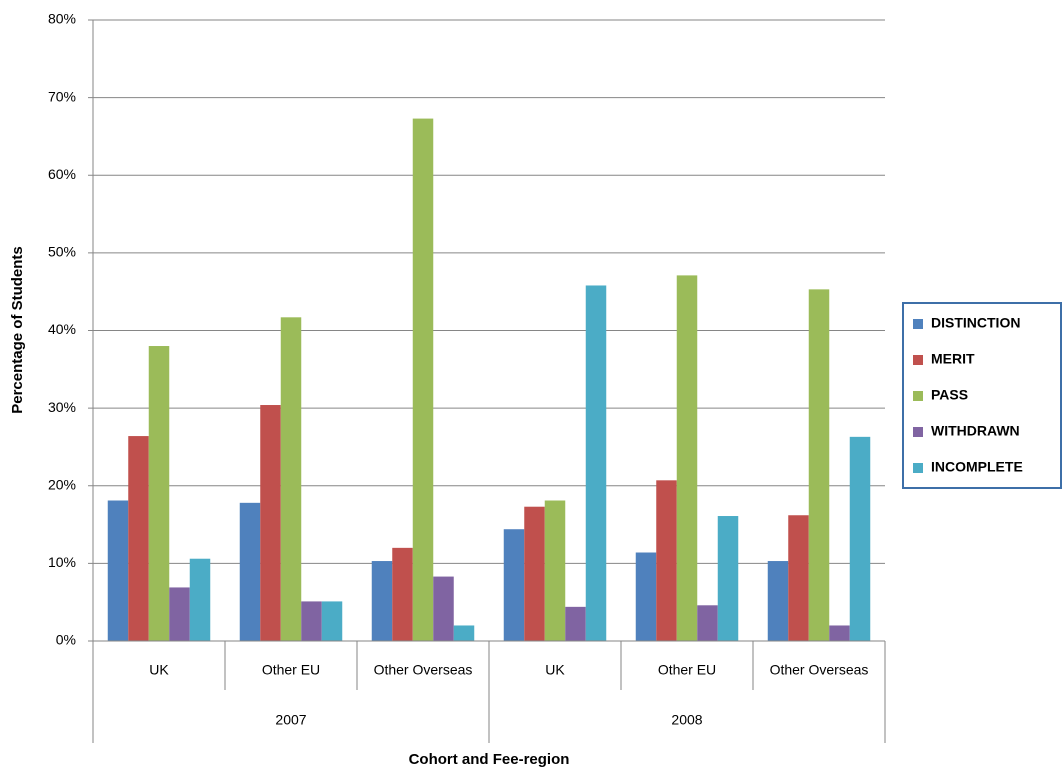 The height and width of the screenshot is (773, 1063). What do you see at coordinates (62, 19) in the screenshot?
I see `y-tick-label: 80%` at bounding box center [62, 19].